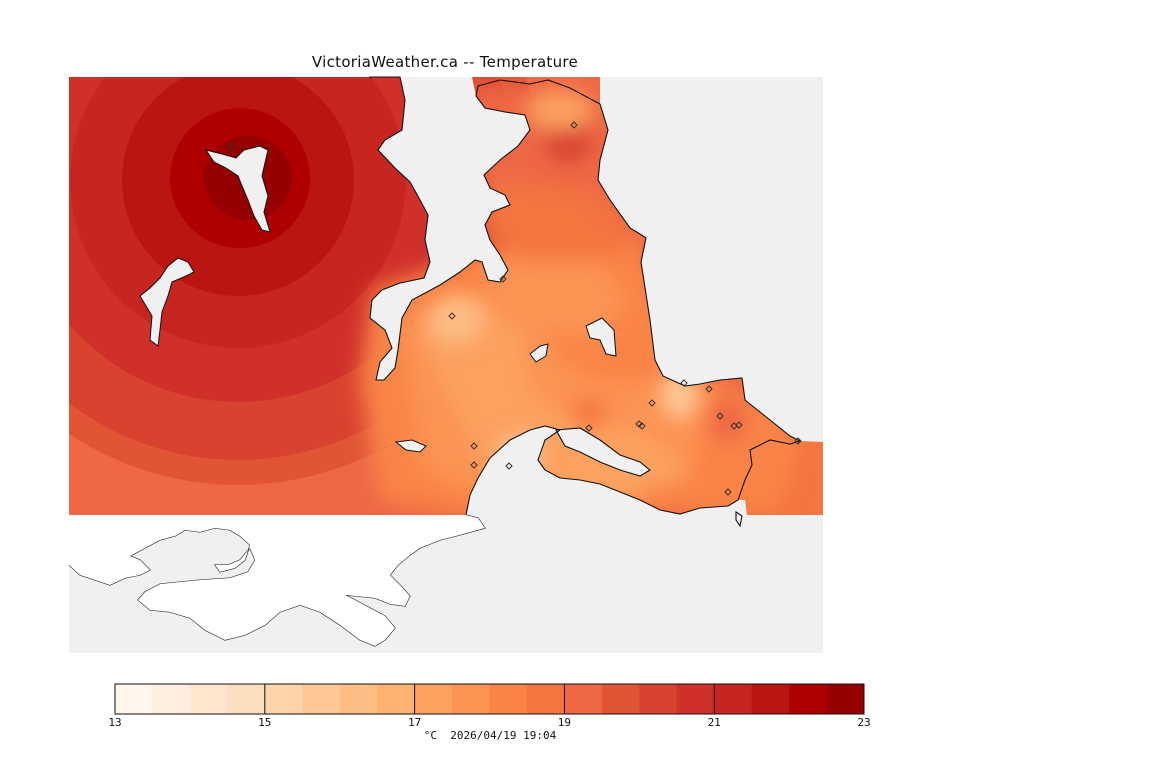  What do you see at coordinates (564, 722) in the screenshot?
I see `legend-tick-label: 19` at bounding box center [564, 722].